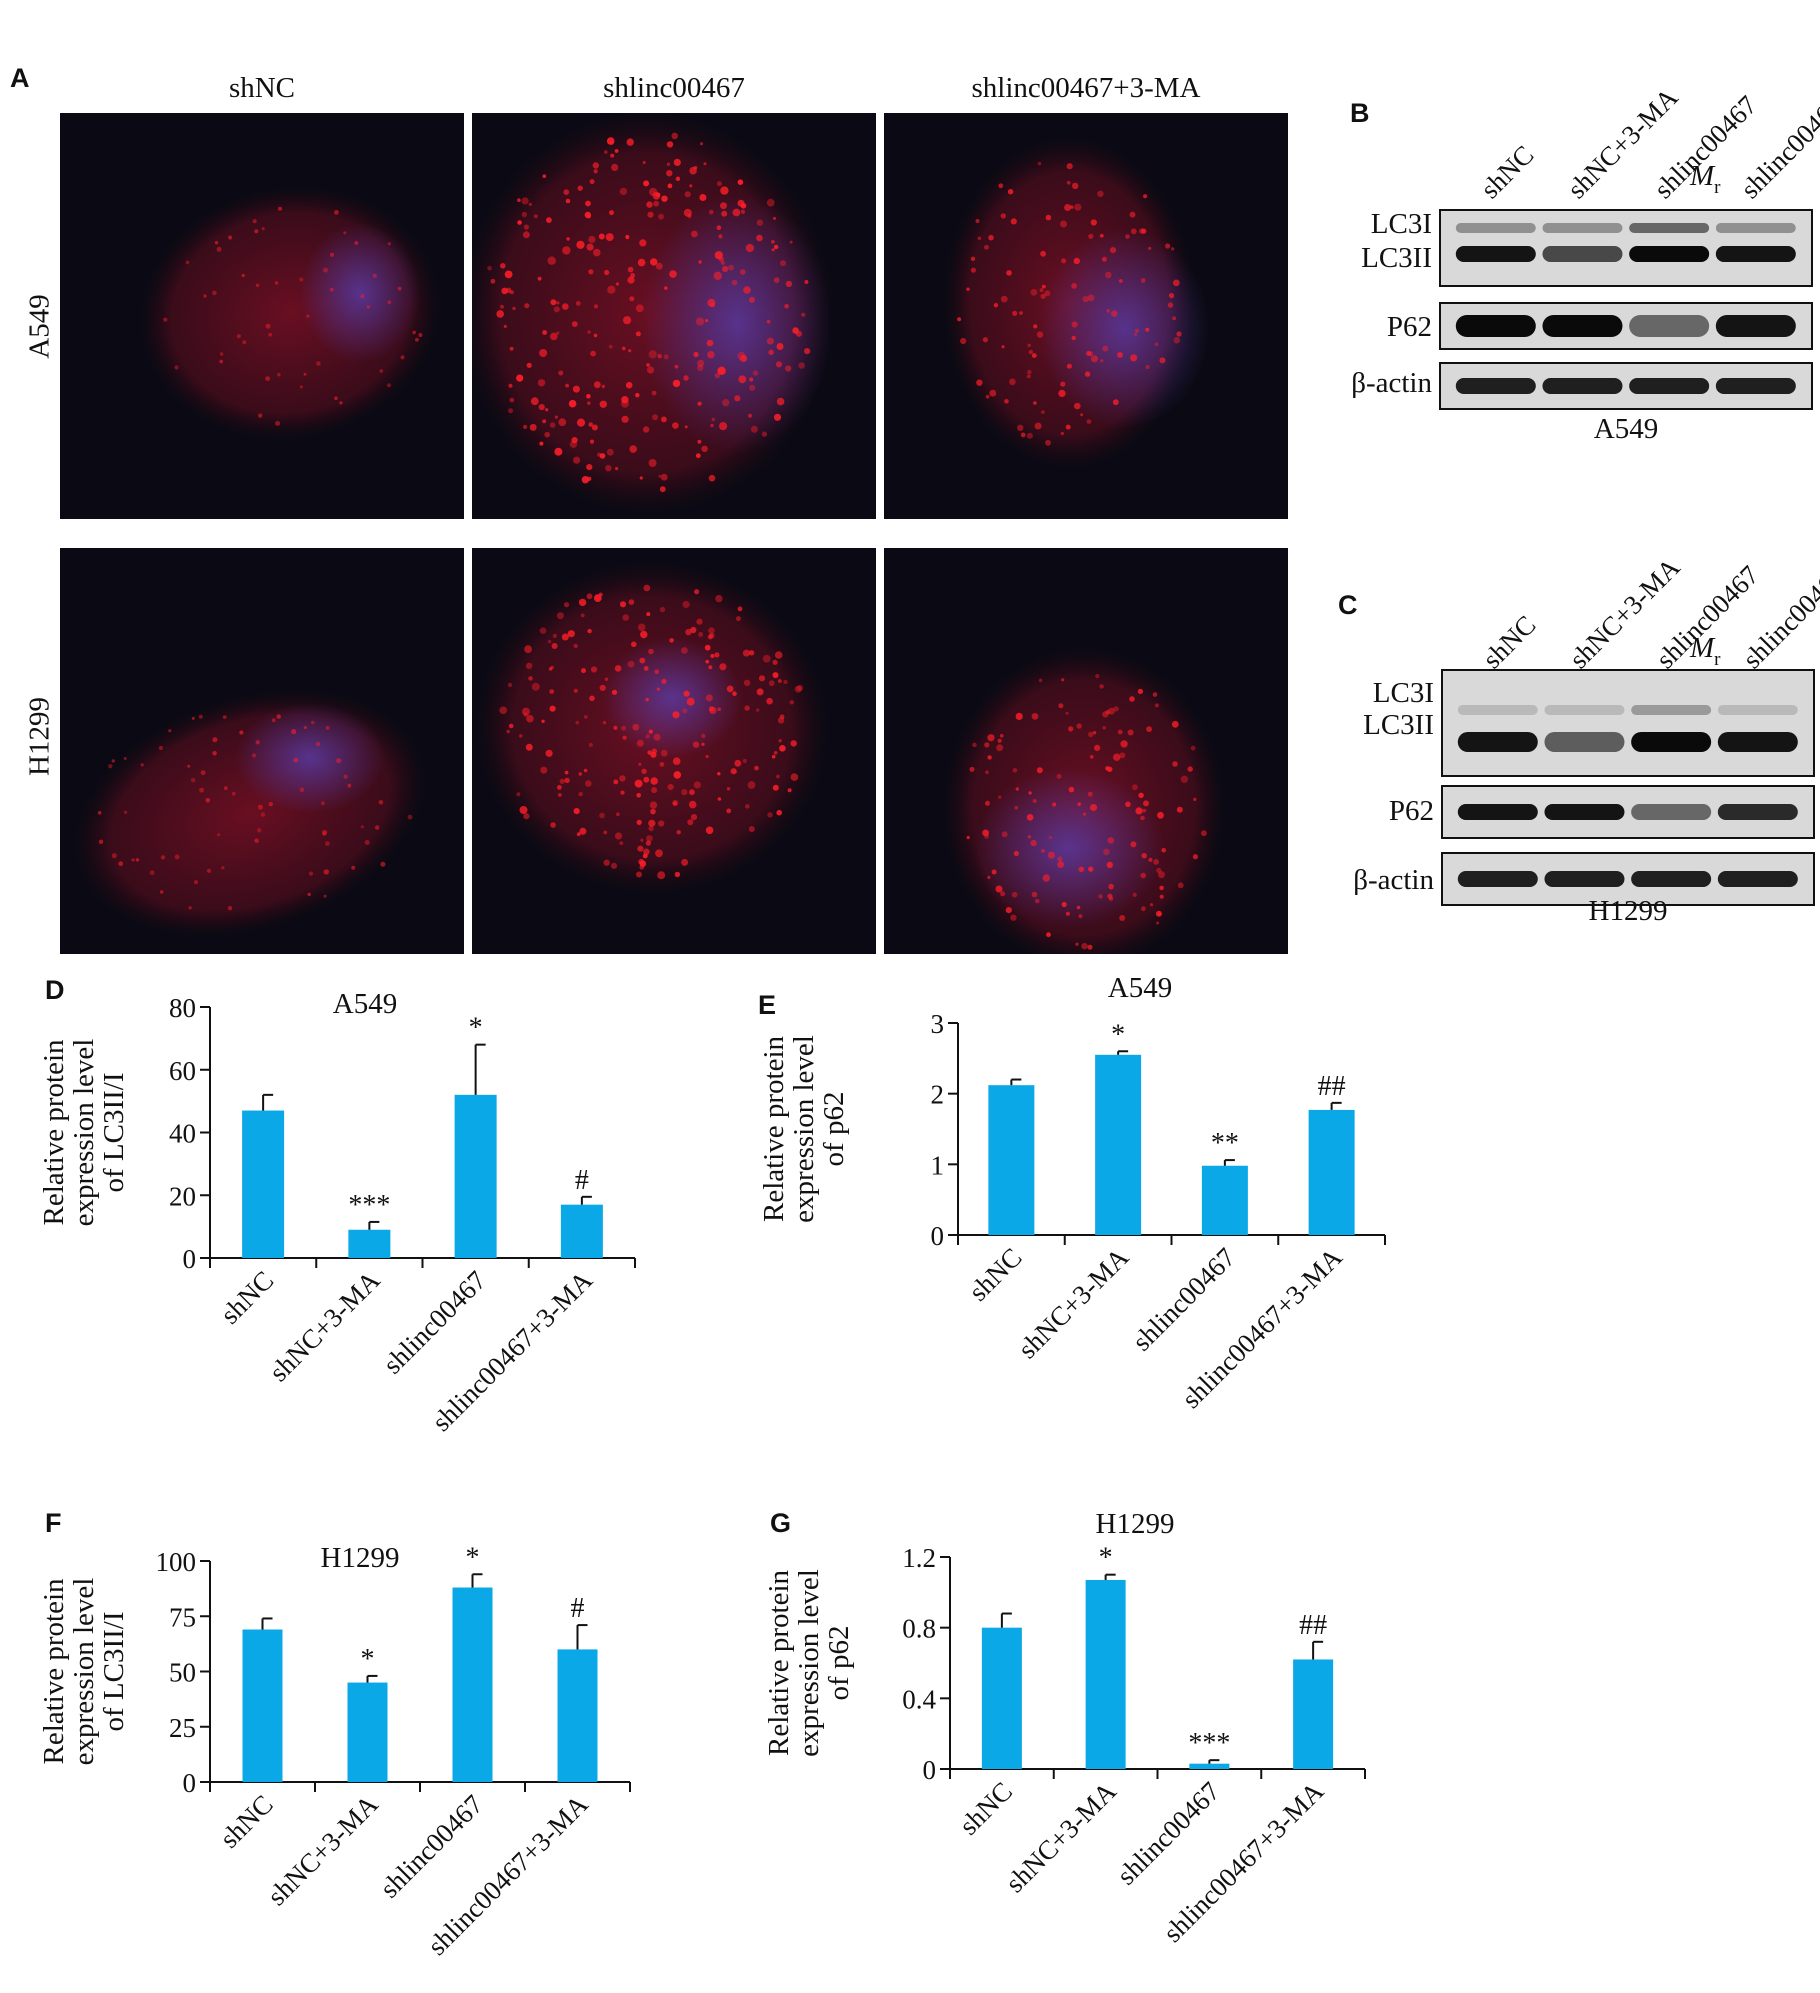  Describe the element at coordinates (55, 990) in the screenshot. I see `panel-label-d: D` at that location.